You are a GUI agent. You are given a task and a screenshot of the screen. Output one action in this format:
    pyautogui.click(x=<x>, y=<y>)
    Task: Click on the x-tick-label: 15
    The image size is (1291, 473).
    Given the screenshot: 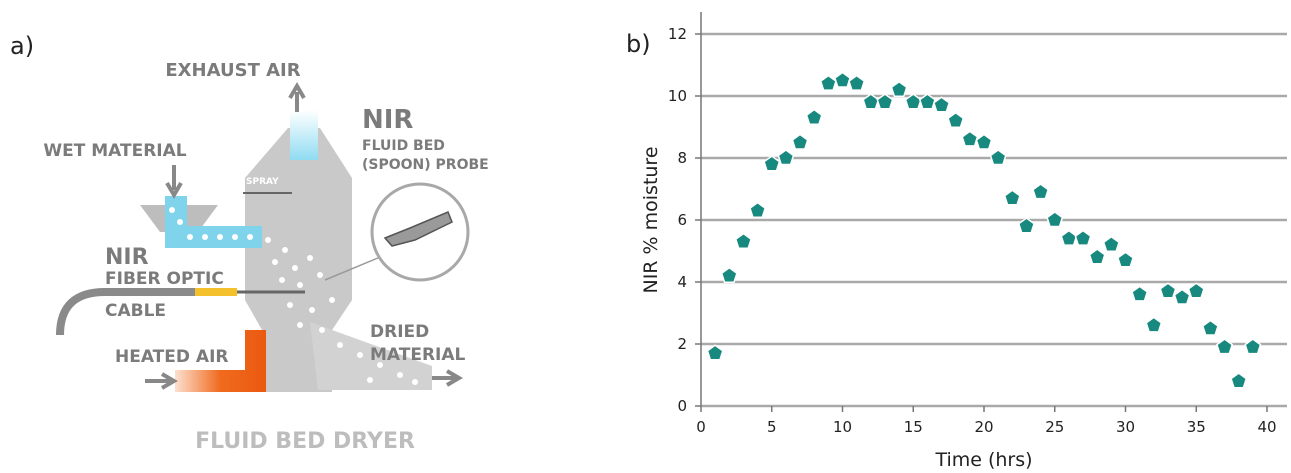 What is the action you would take?
    pyautogui.click(x=913, y=427)
    